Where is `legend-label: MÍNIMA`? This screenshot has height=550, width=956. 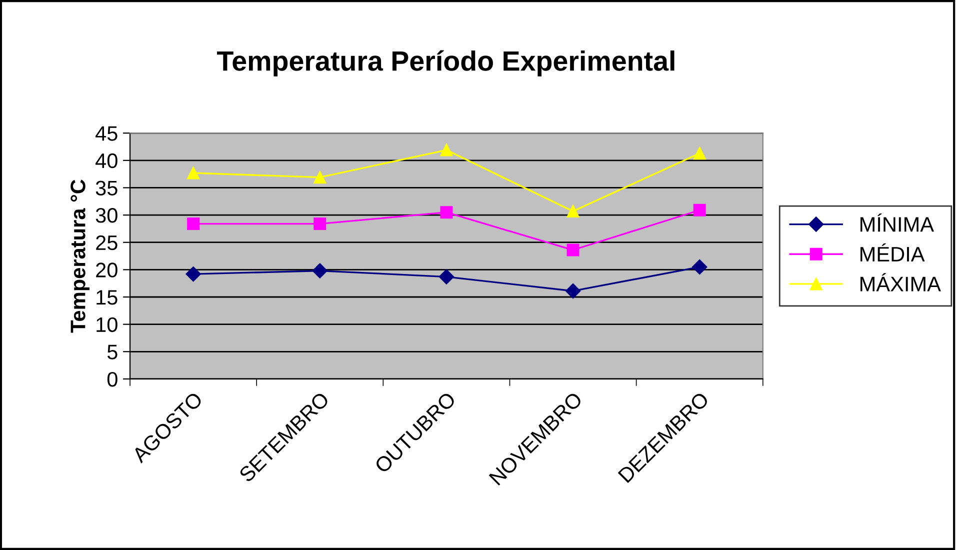 legend-label: MÍNIMA is located at coordinates (897, 223).